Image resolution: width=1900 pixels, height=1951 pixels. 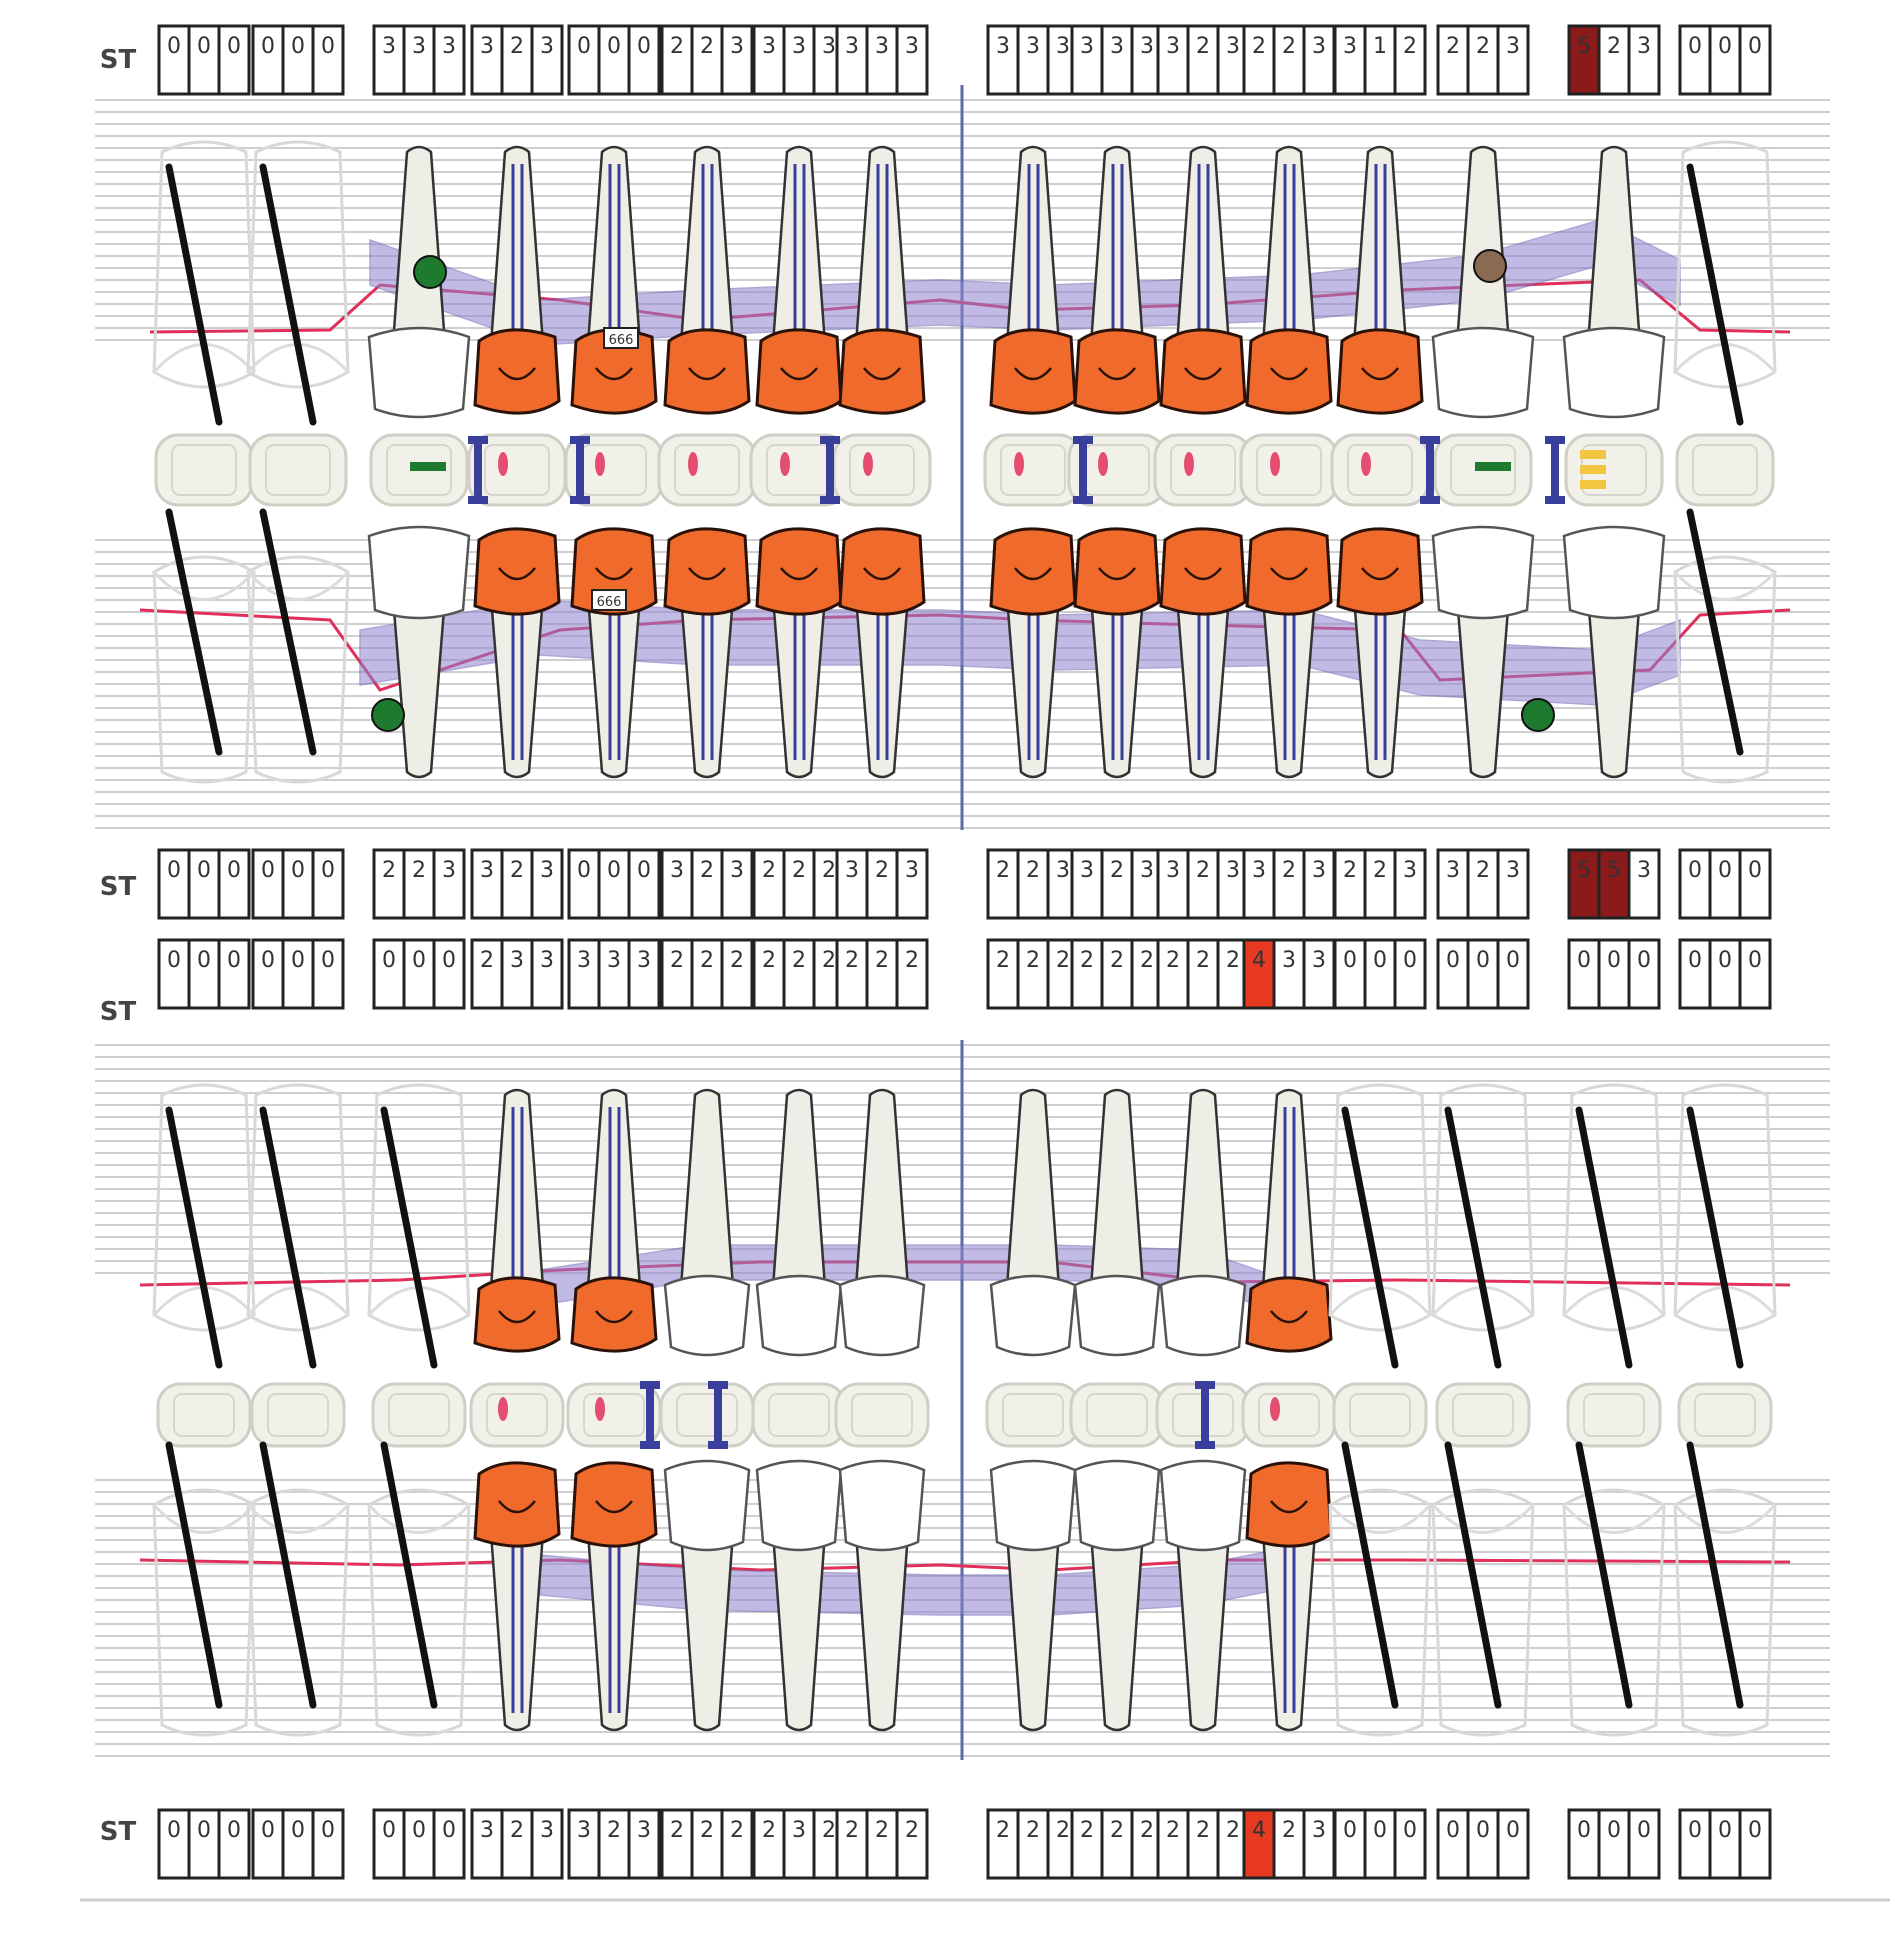 What do you see at coordinates (965, 1565) in the screenshot?
I see `gingival-margin-line` at bounding box center [965, 1565].